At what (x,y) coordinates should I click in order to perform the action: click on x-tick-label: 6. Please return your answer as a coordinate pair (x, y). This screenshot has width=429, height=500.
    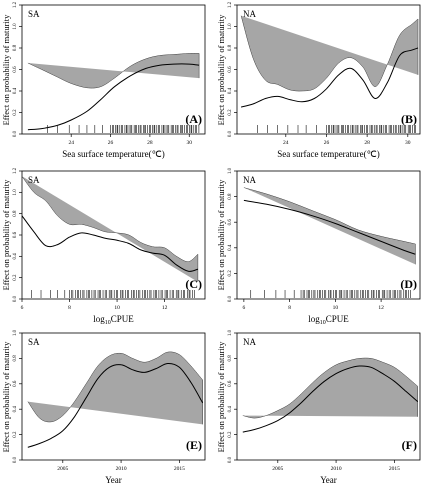
    Looking at the image, I should click on (22, 308).